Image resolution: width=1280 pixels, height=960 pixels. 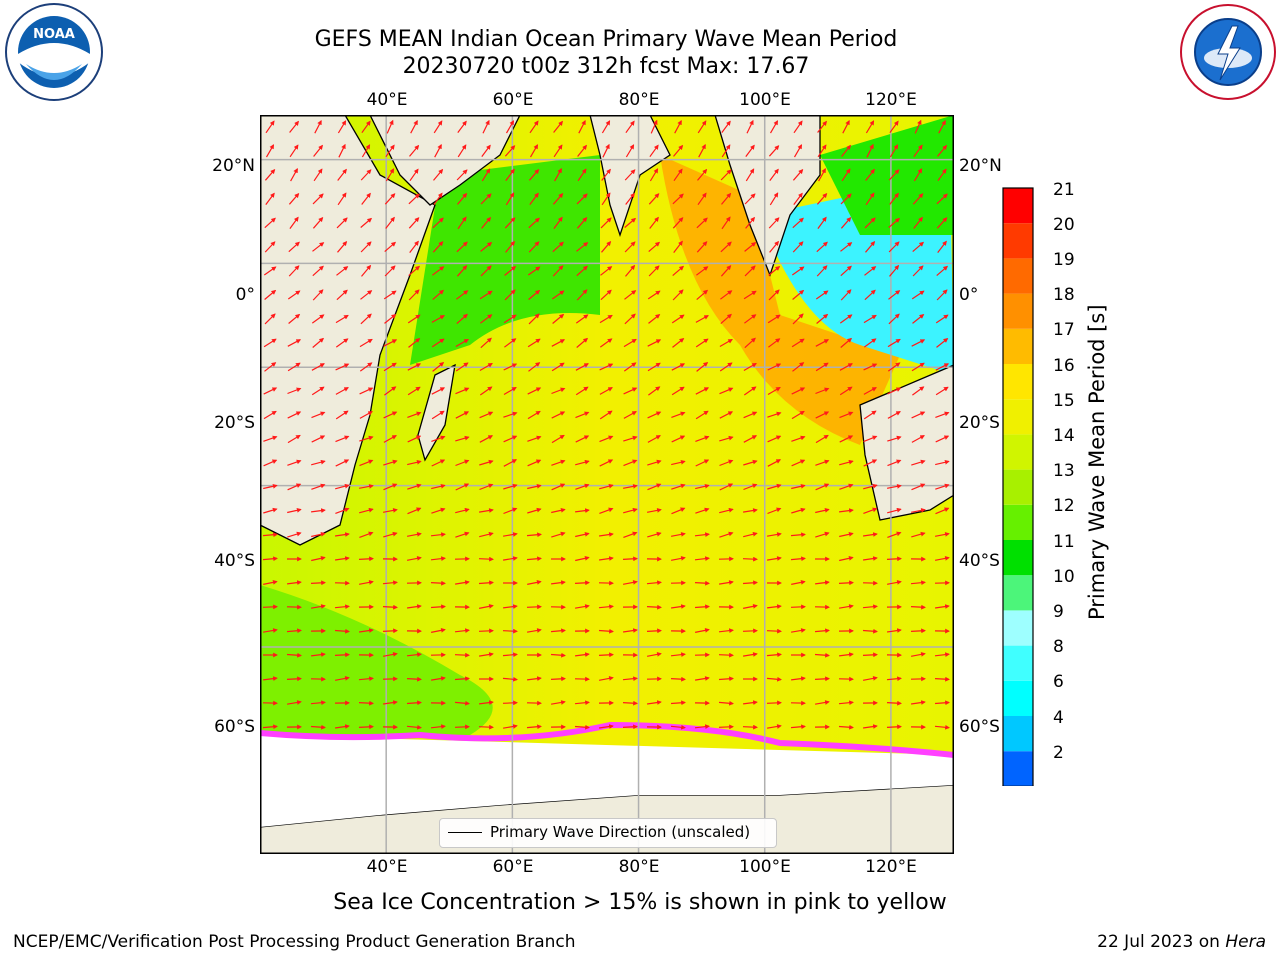 I want to click on svg-text: NOAA, so click(x=54, y=34).